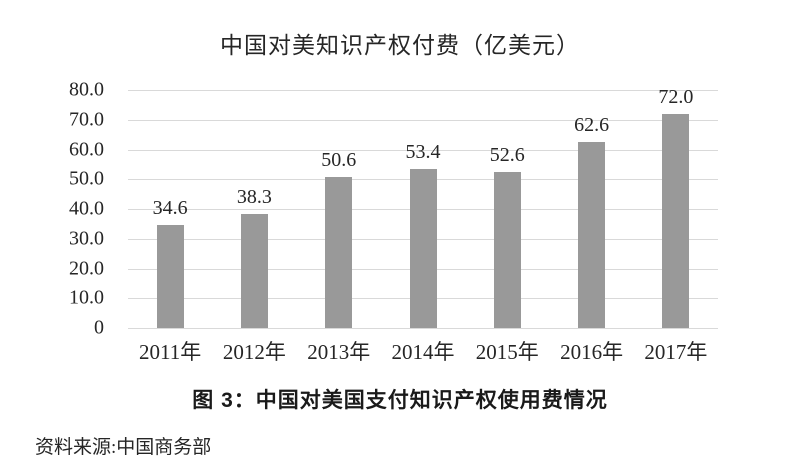 The width and height of the screenshot is (800, 475). I want to click on y-tick-label: 50.0, so click(86, 178).